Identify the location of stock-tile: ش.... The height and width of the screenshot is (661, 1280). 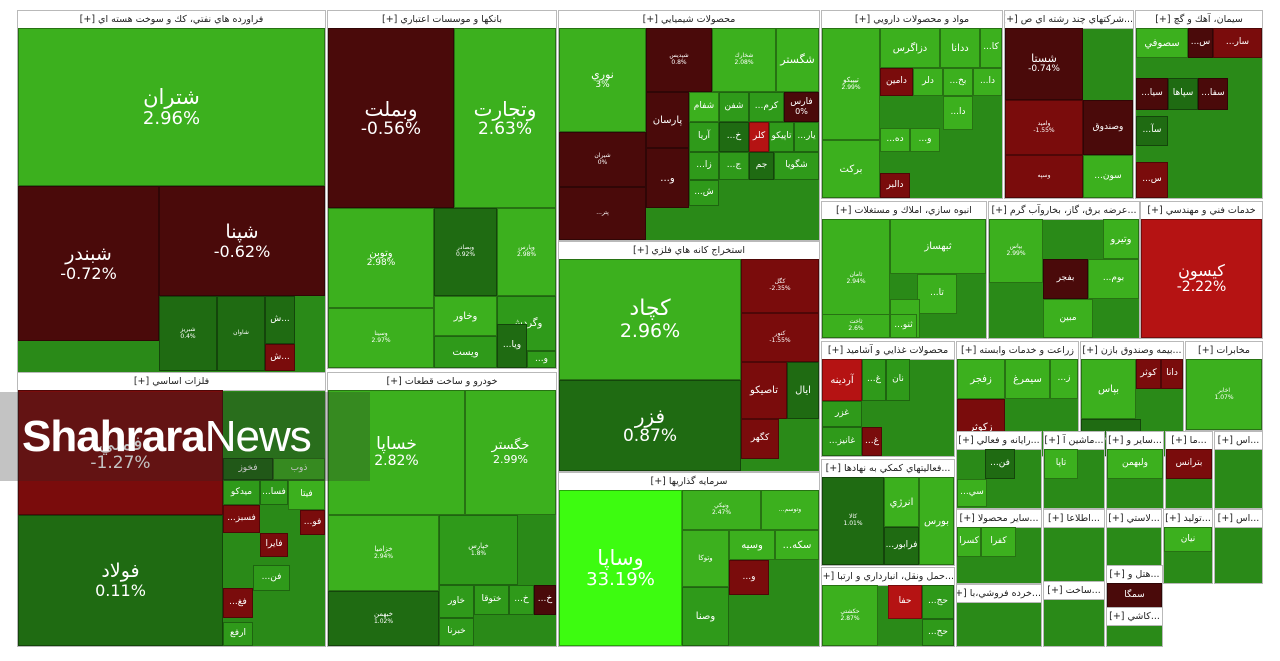
(280, 357).